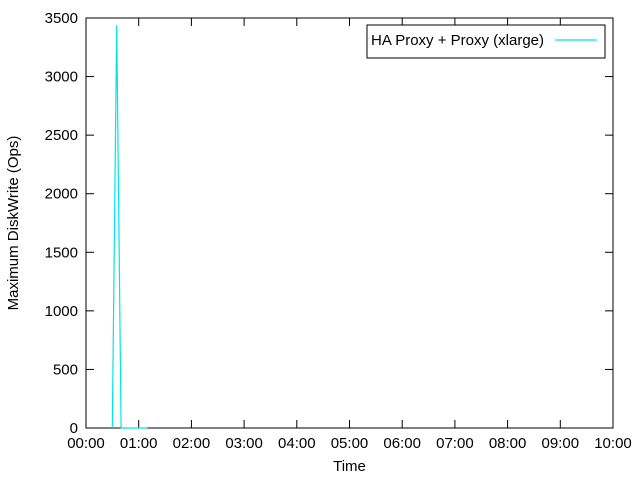 The image size is (640, 480). Describe the element at coordinates (192, 443) in the screenshot. I see `x-tick-label: 02:00` at that location.